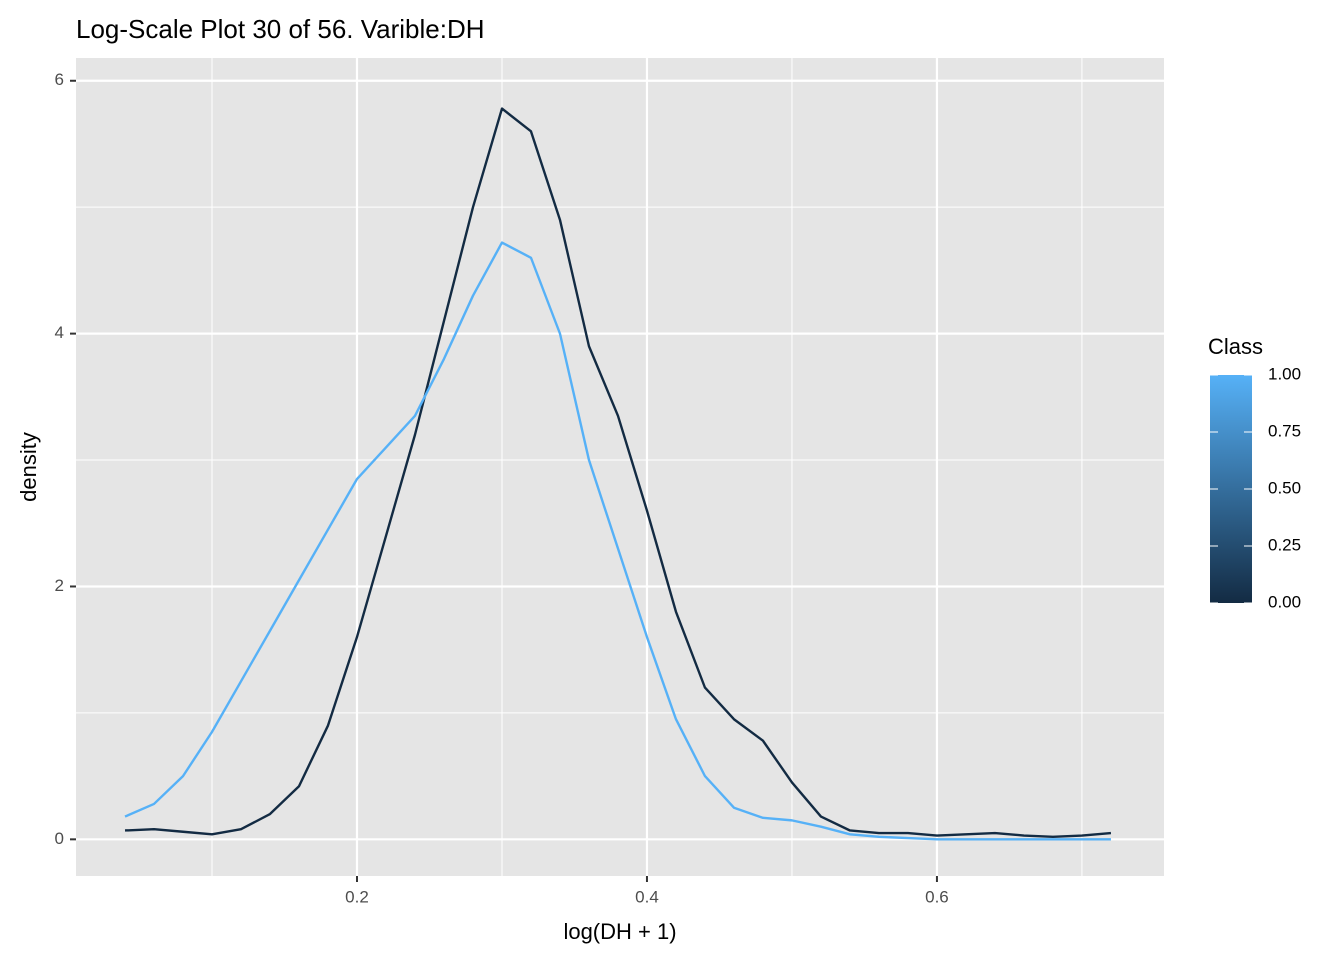  Describe the element at coordinates (647, 896) in the screenshot. I see `x-tick-label: 0.4` at that location.